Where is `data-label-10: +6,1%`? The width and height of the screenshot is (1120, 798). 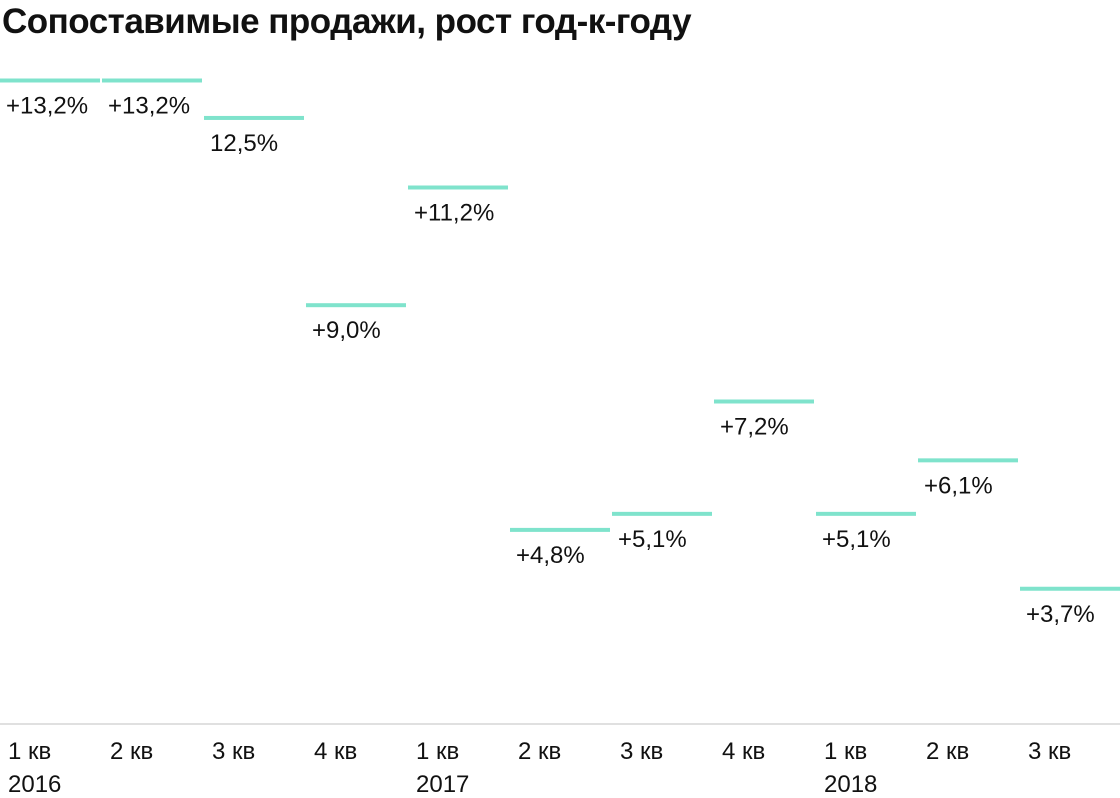 data-label-10: +6,1% is located at coordinates (958, 485).